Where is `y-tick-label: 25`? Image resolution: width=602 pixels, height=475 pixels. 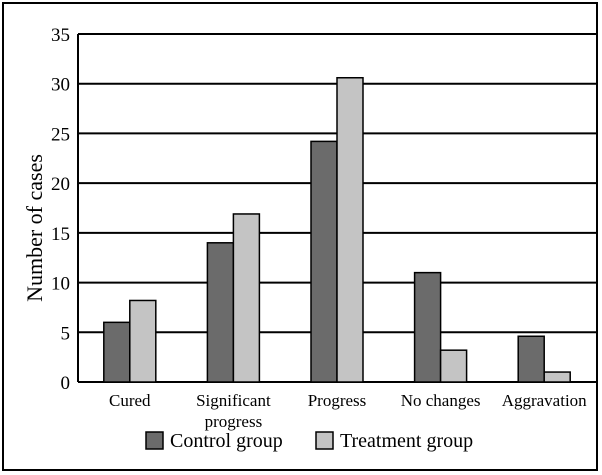
y-tick-label: 25 is located at coordinates (60, 134).